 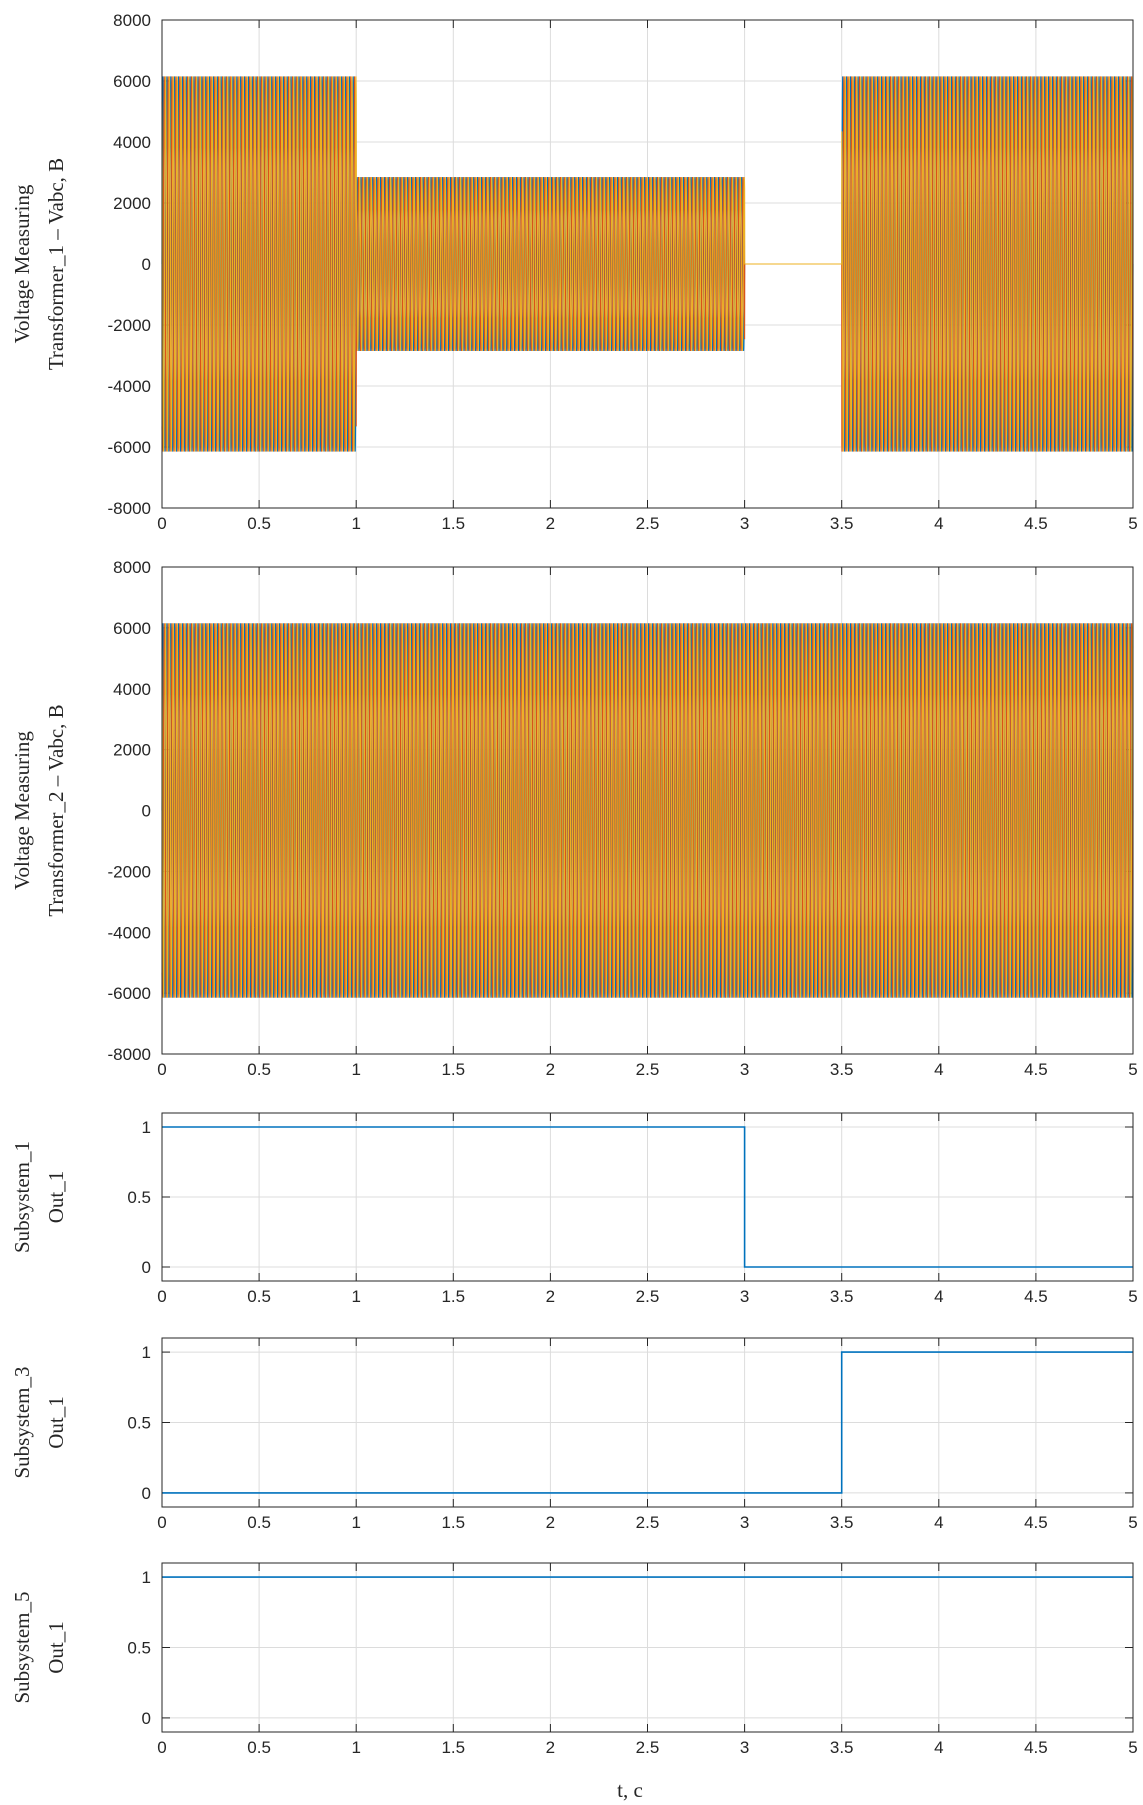 I want to click on y-axis-label-line-2: Transformer_2 – Vabc, B, so click(x=56, y=810).